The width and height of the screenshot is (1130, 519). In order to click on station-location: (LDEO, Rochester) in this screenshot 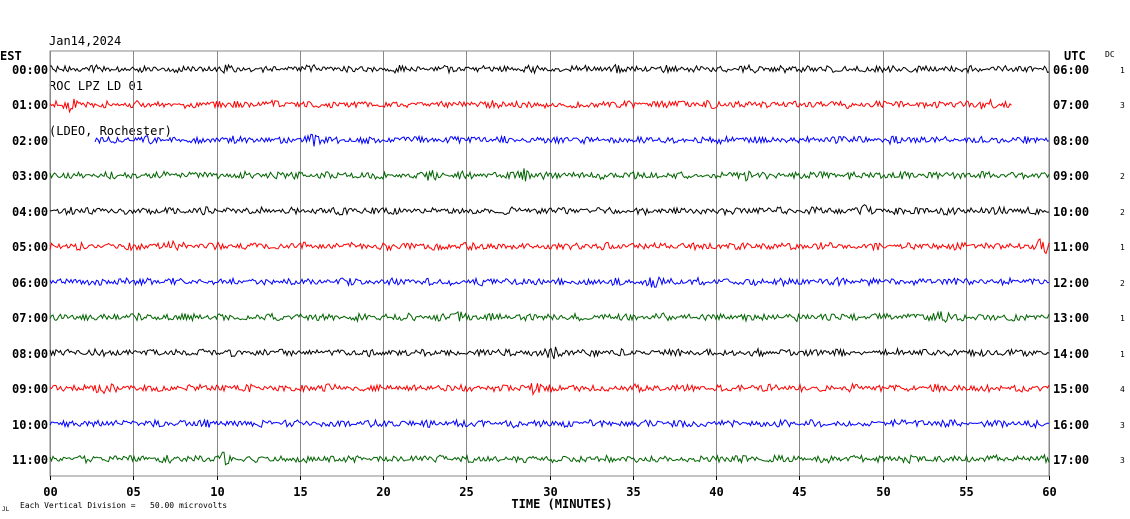, I will do `click(110, 131)`.